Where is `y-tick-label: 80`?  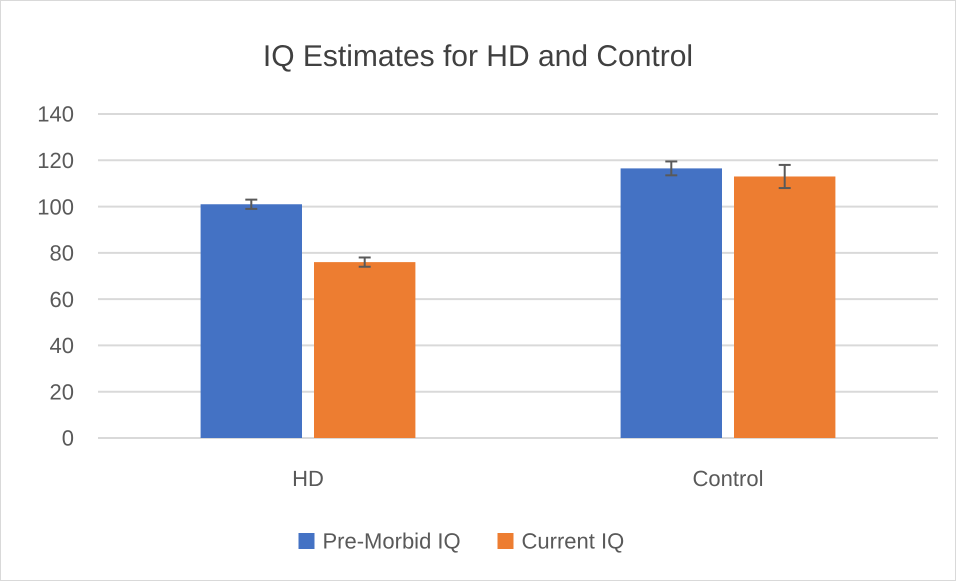 y-tick-label: 80 is located at coordinates (62, 253).